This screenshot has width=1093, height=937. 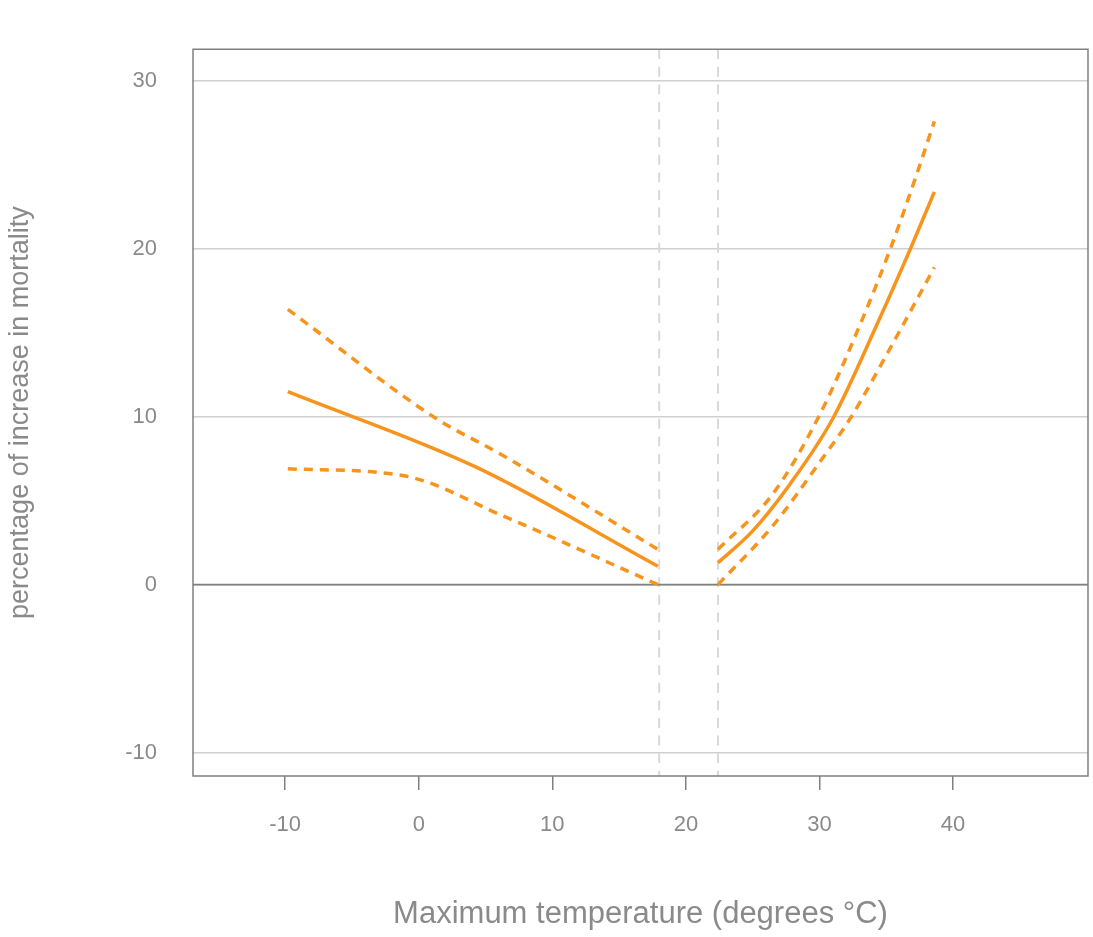 I want to click on x-tick-label: 20, so click(x=686, y=824).